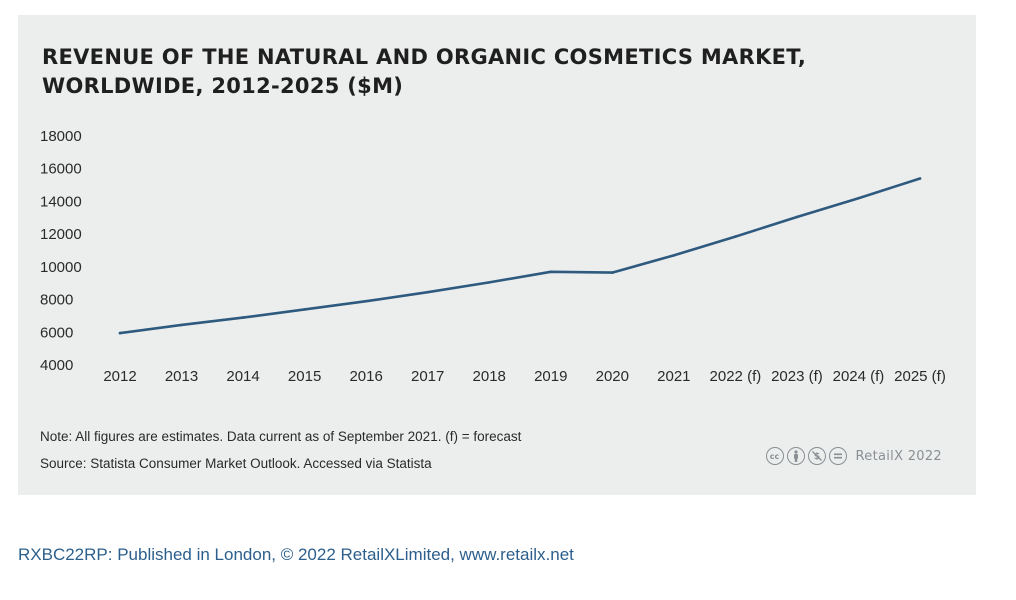 The image size is (1016, 600). What do you see at coordinates (489, 376) in the screenshot?
I see `x-tick-label: 2018` at bounding box center [489, 376].